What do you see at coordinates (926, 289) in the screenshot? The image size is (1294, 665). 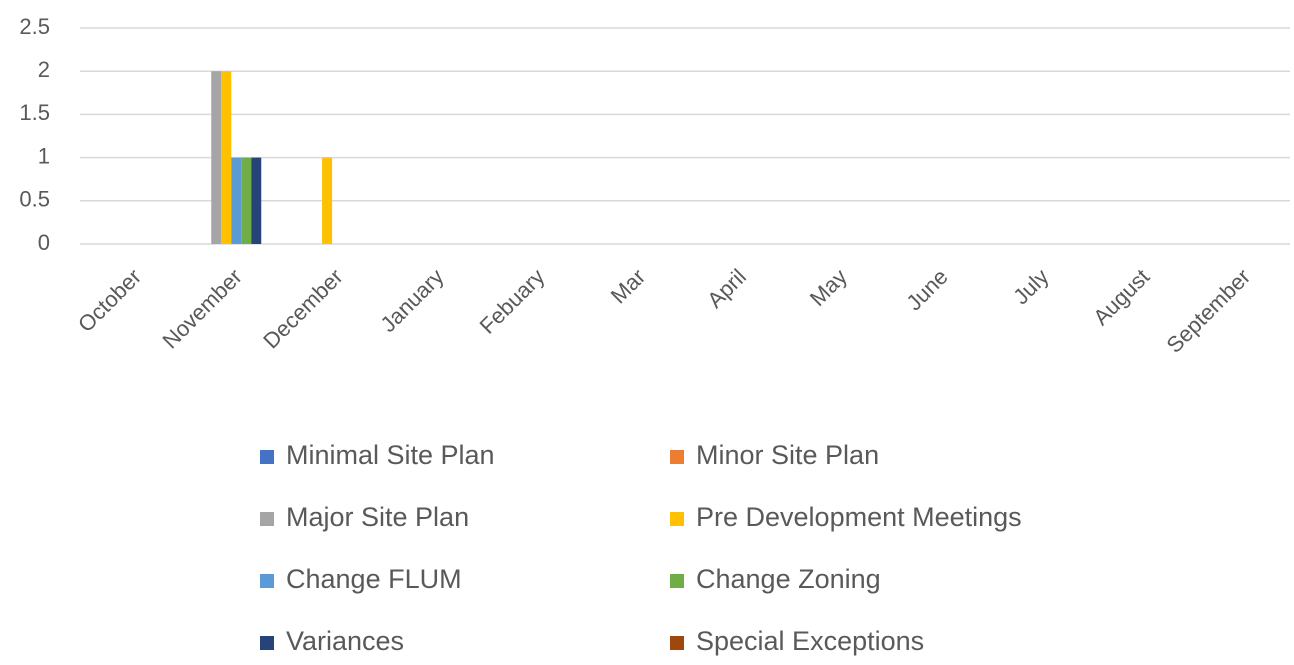 I see `x-tick-label: June` at bounding box center [926, 289].